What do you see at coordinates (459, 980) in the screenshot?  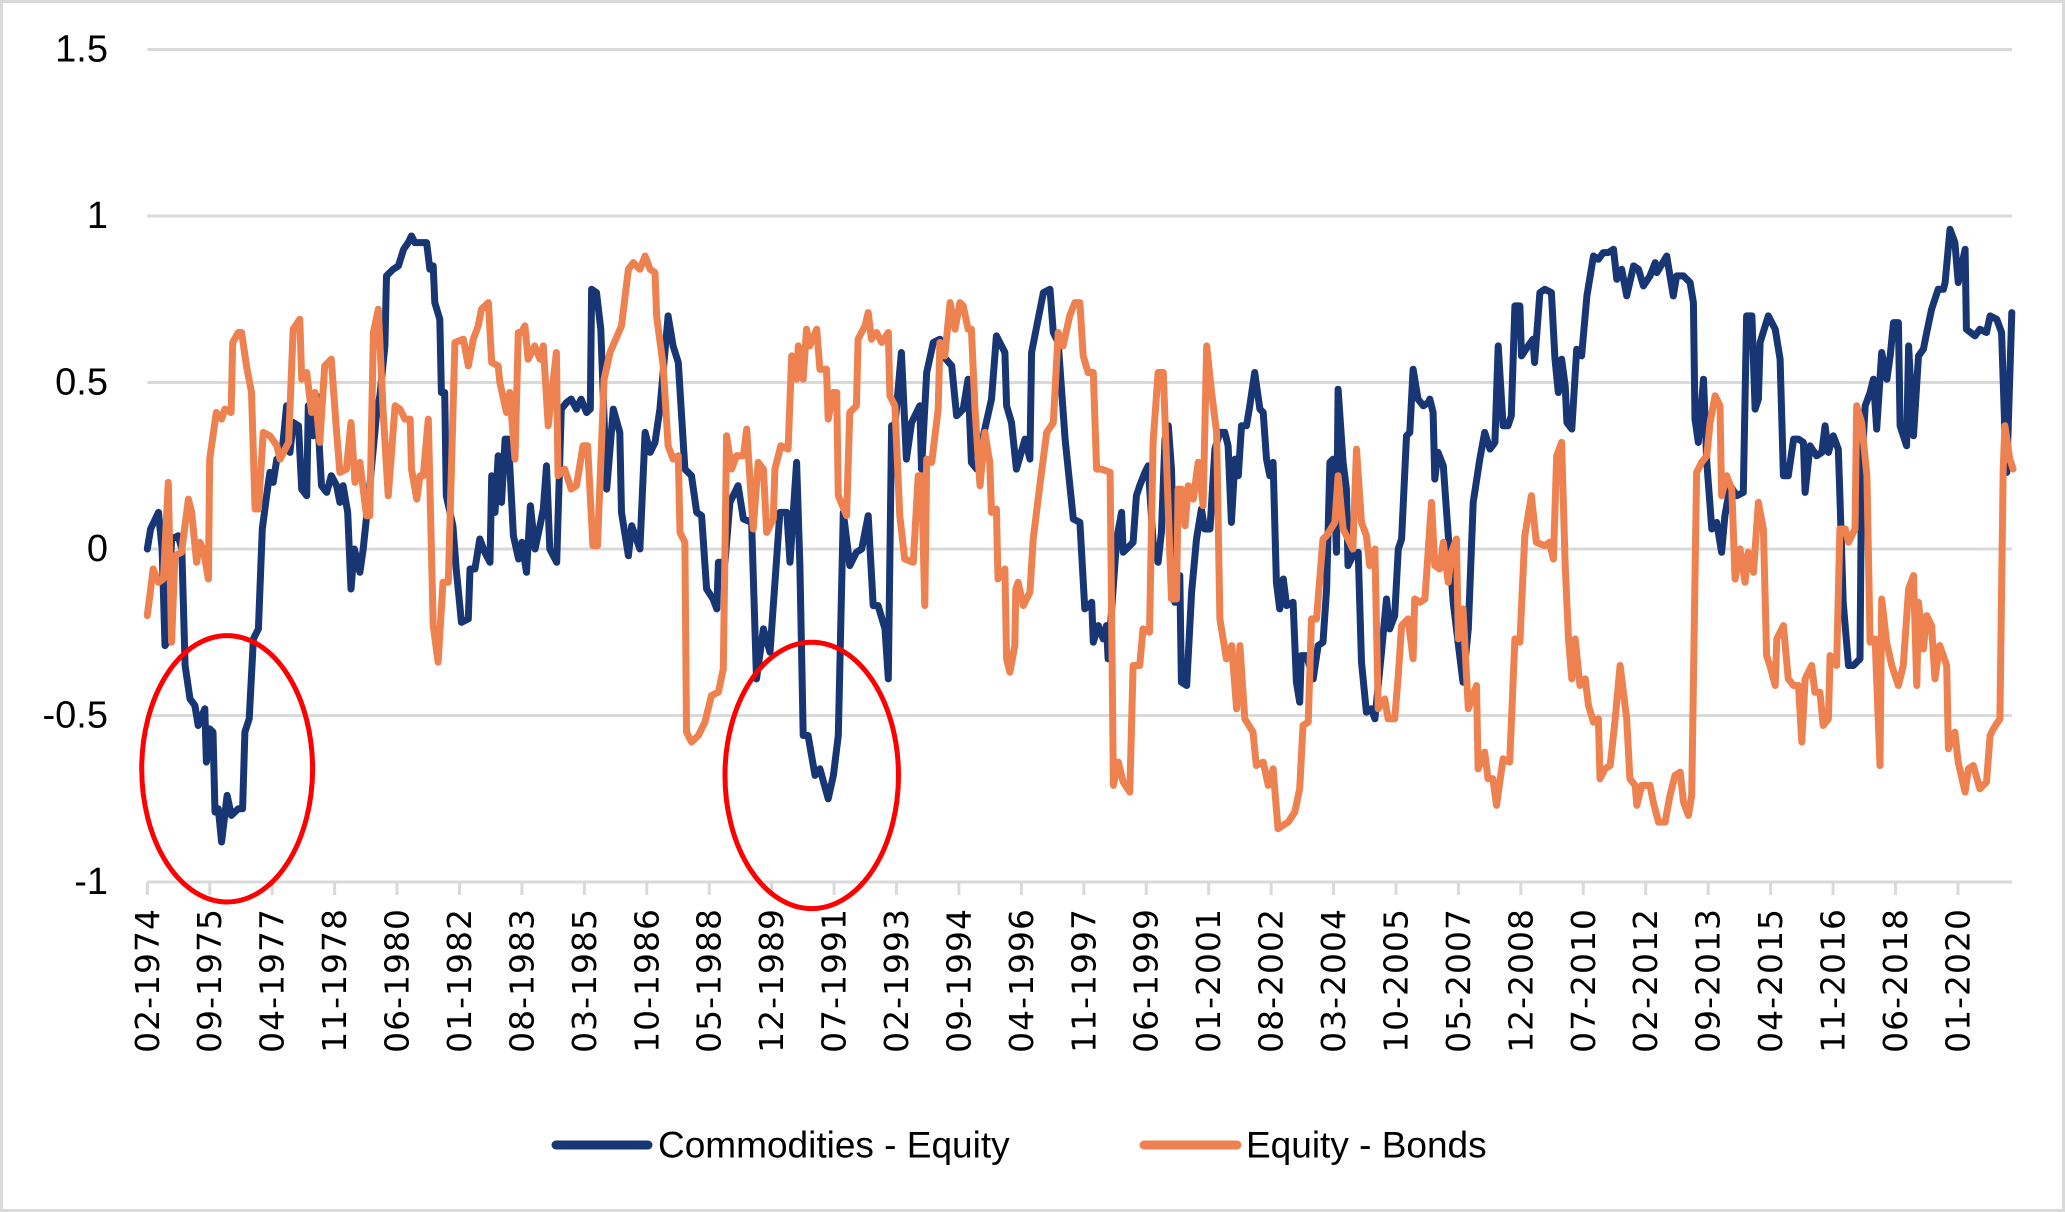 I see `x-tick-label: 01-1982` at bounding box center [459, 980].